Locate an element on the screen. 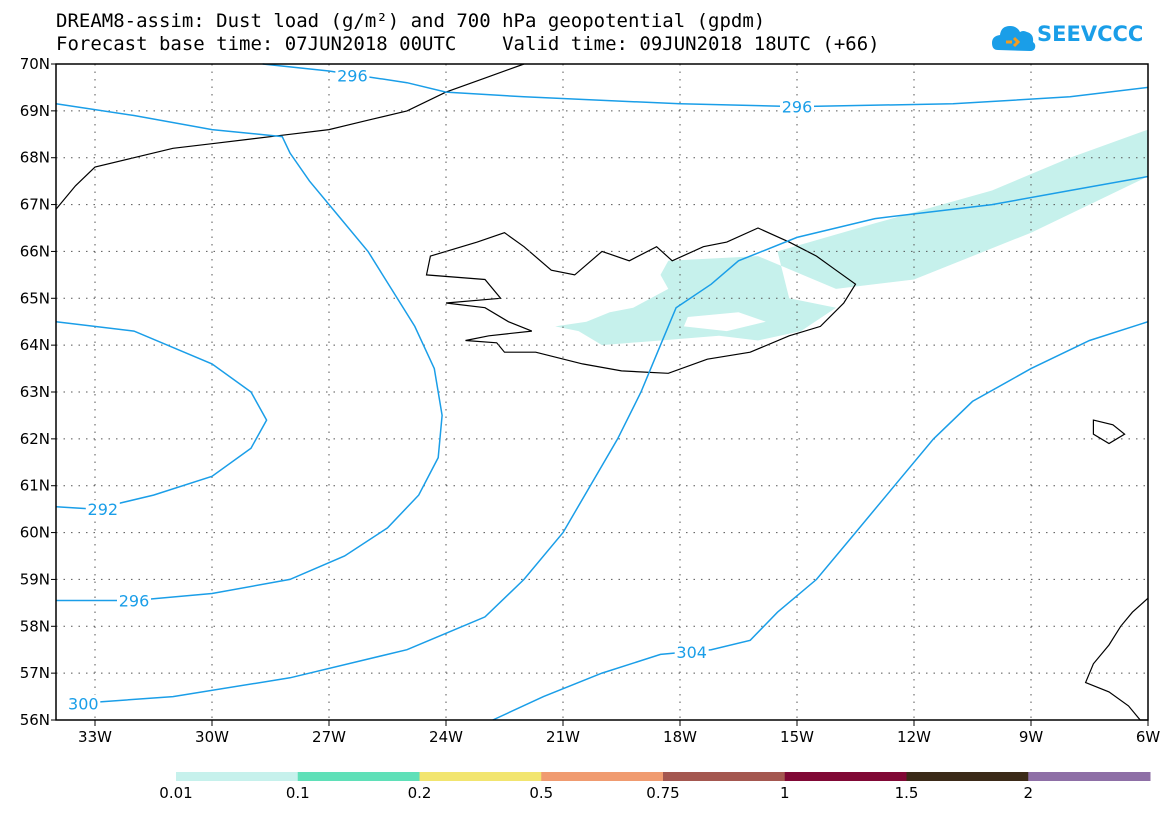 Image resolution: width=1175 pixels, height=815 pixels. scotland-coastline is located at coordinates (1116, 659).